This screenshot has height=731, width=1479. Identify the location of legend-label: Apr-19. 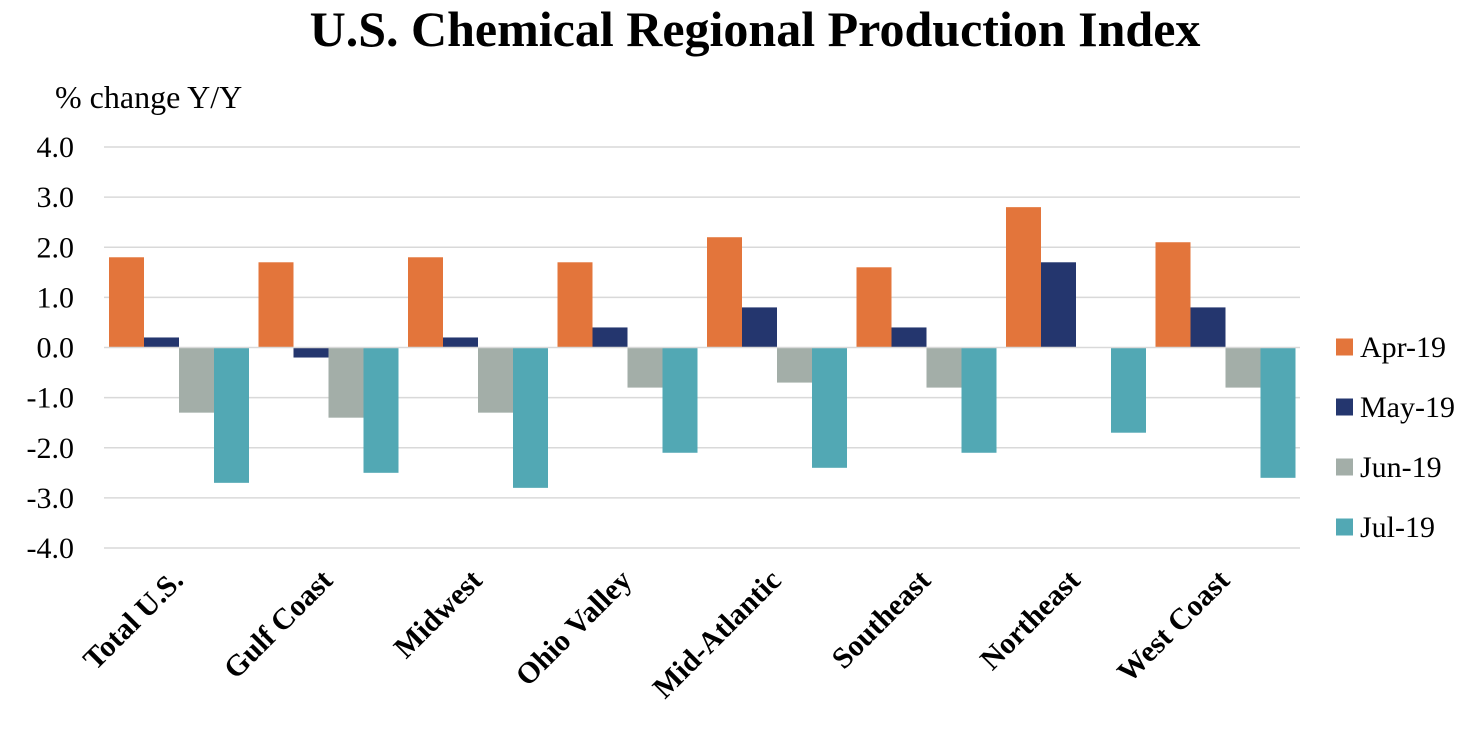
(1403, 347).